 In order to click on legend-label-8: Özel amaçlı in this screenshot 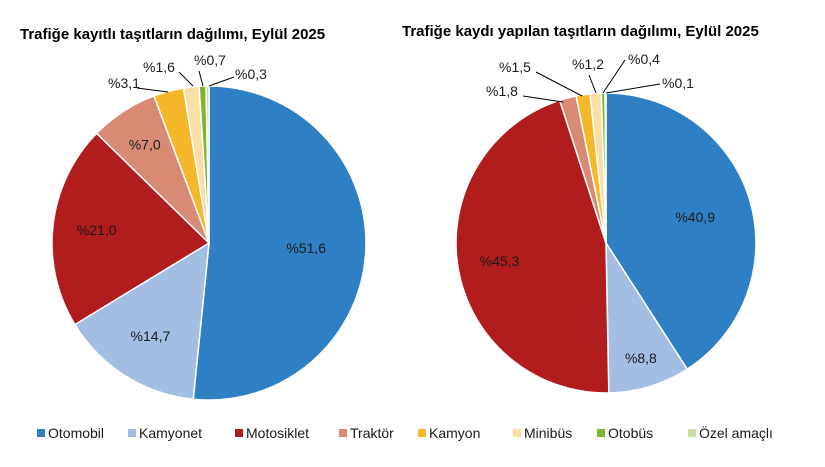, I will do `click(736, 432)`.